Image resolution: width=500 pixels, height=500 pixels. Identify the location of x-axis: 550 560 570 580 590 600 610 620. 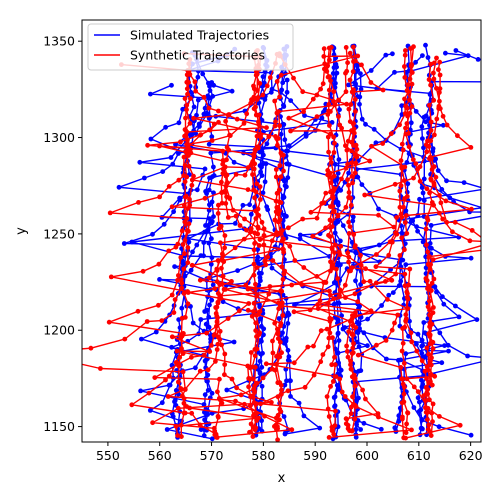
(289, 452).